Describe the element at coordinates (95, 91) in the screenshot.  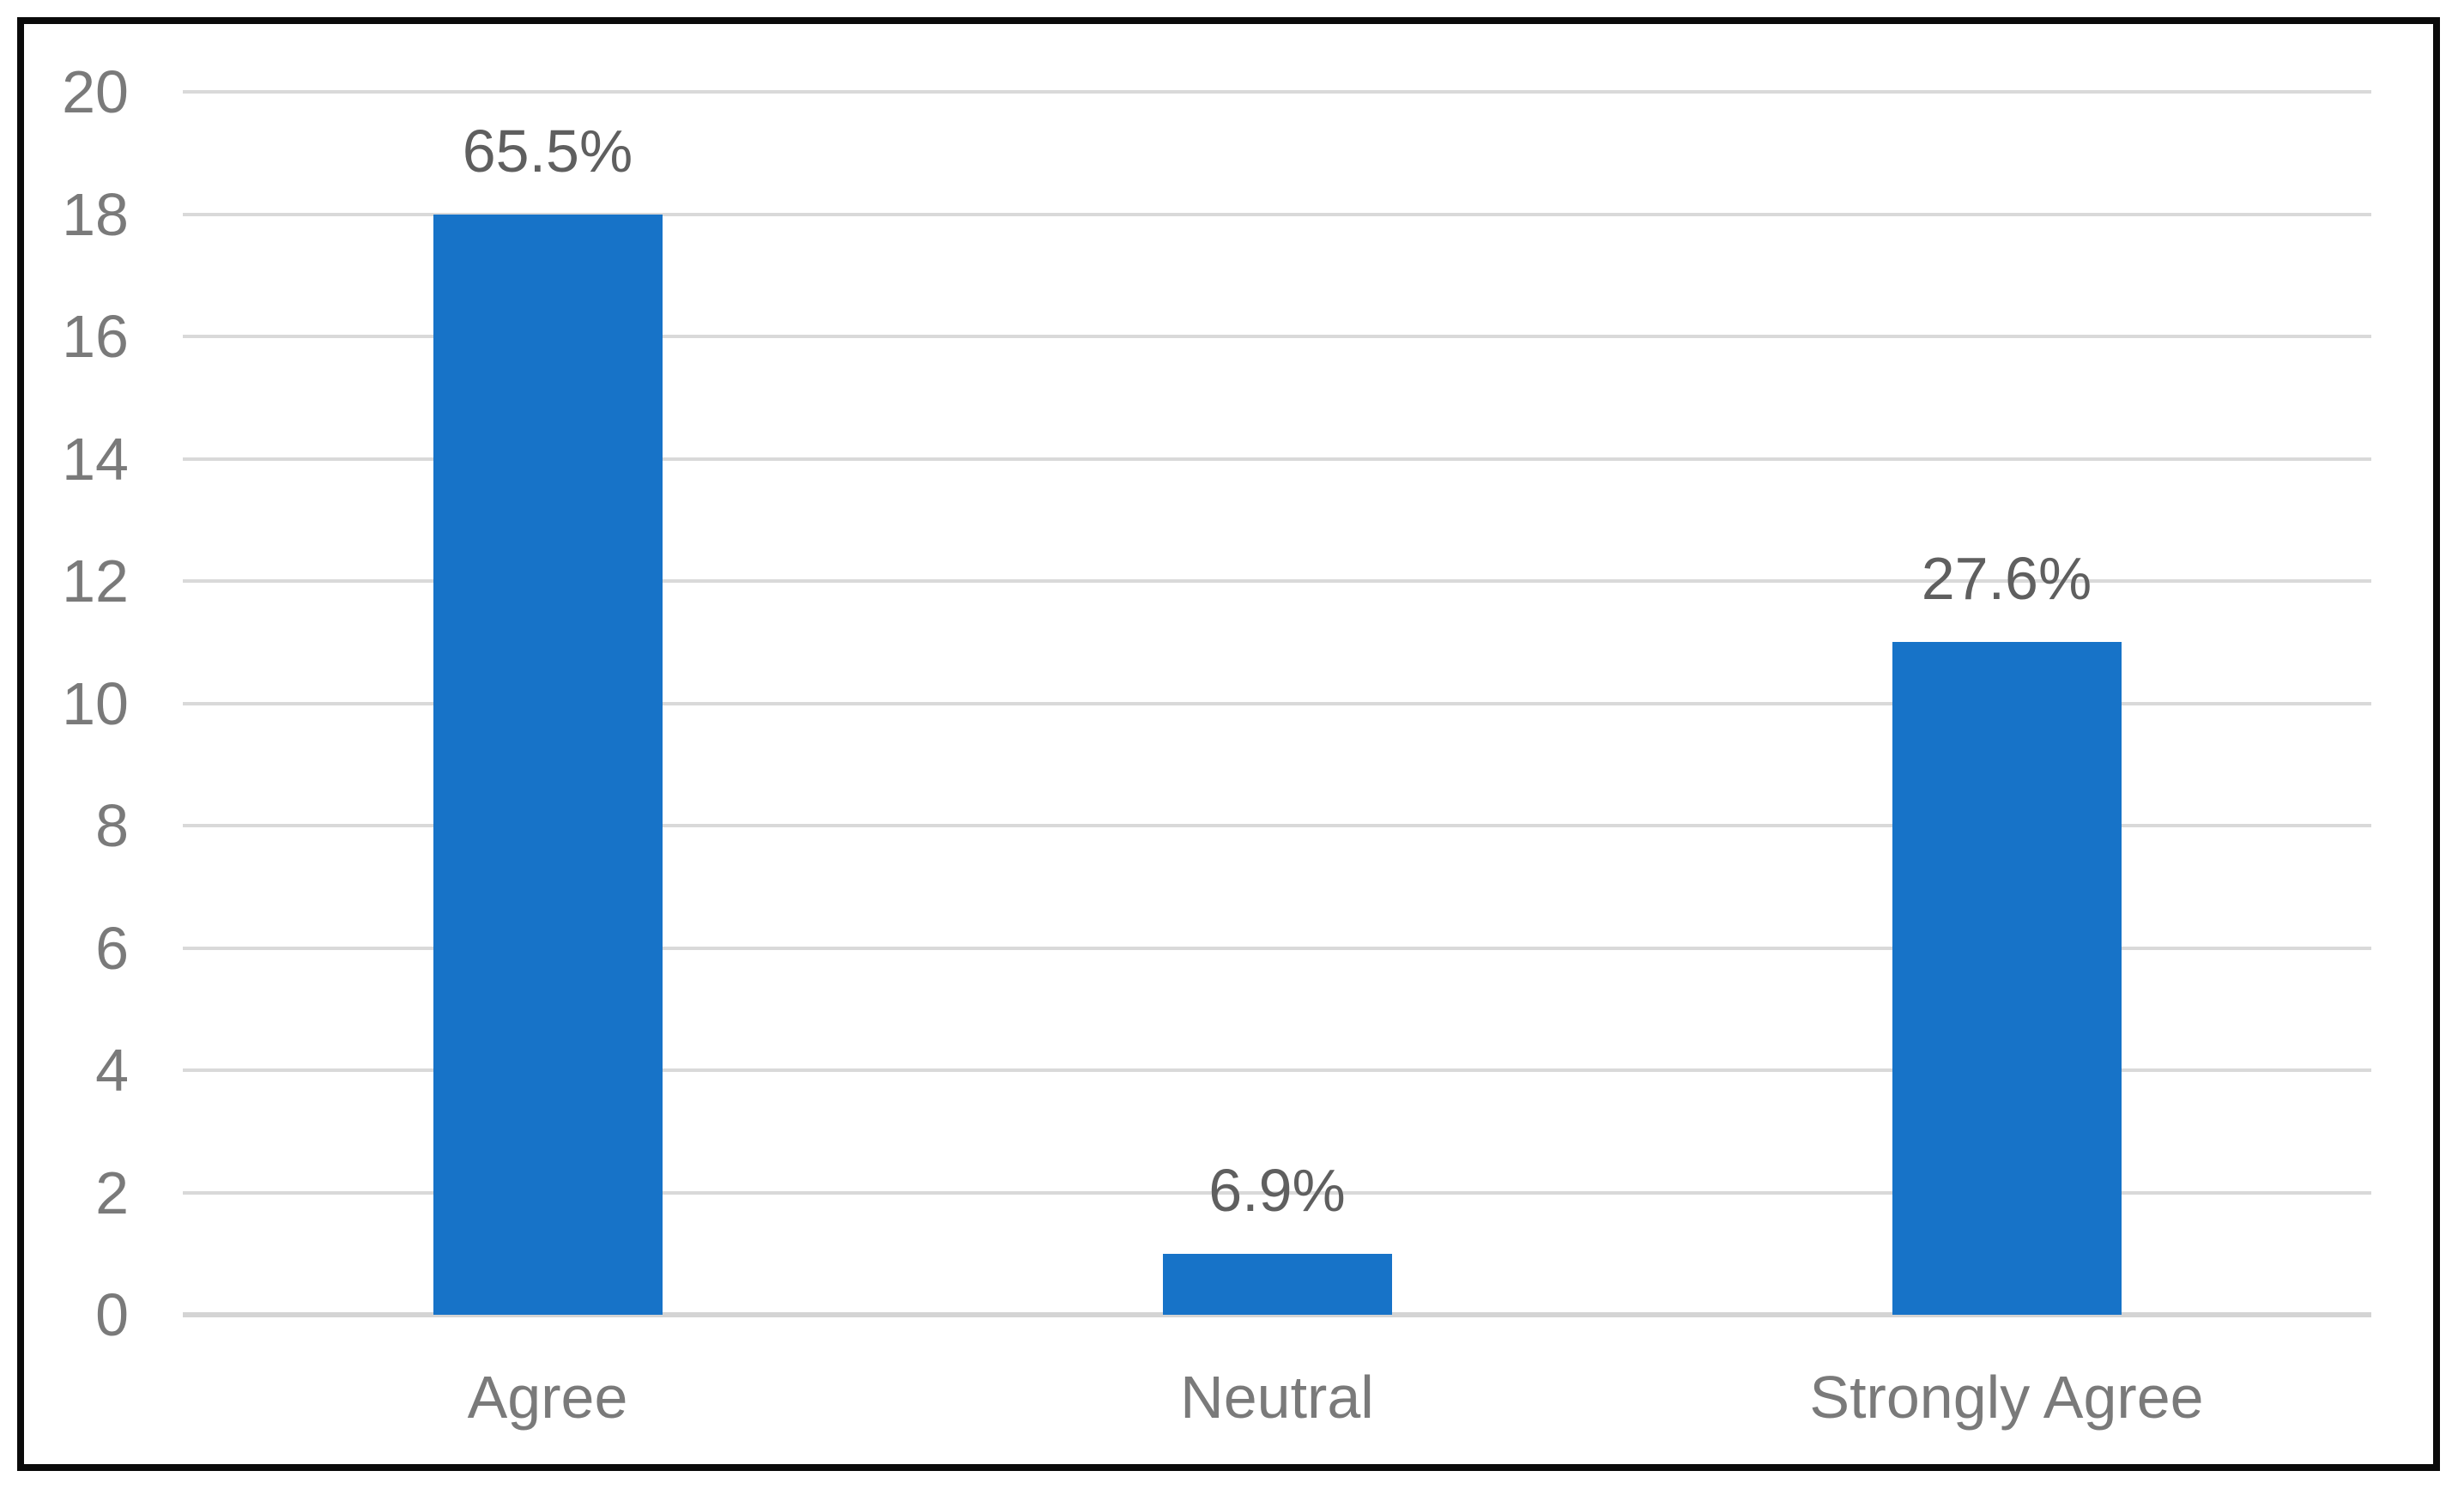
I see `y-tick-label-20: 20` at that location.